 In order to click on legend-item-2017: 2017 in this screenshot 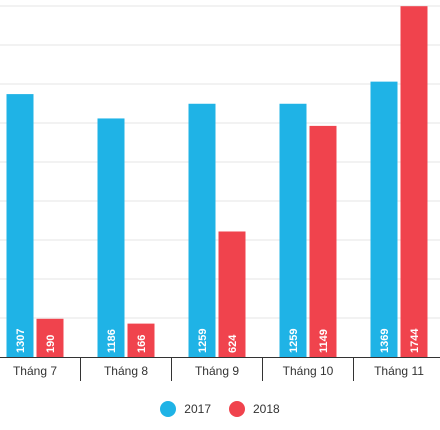, I will do `click(185, 409)`.